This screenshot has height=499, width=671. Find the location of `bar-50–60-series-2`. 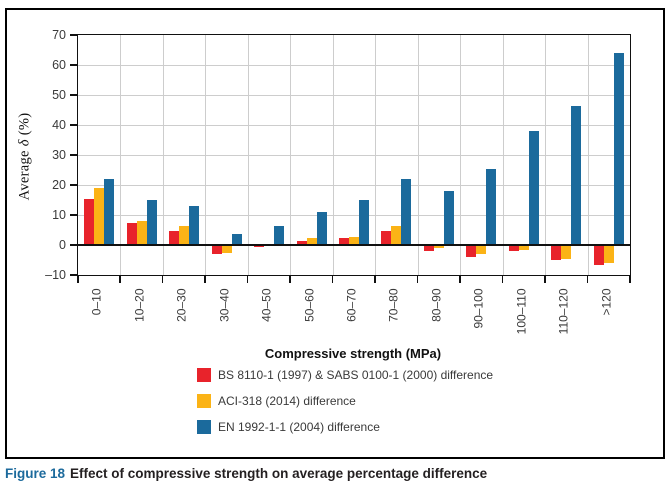

bar-50–60-series-2 is located at coordinates (311, 241).